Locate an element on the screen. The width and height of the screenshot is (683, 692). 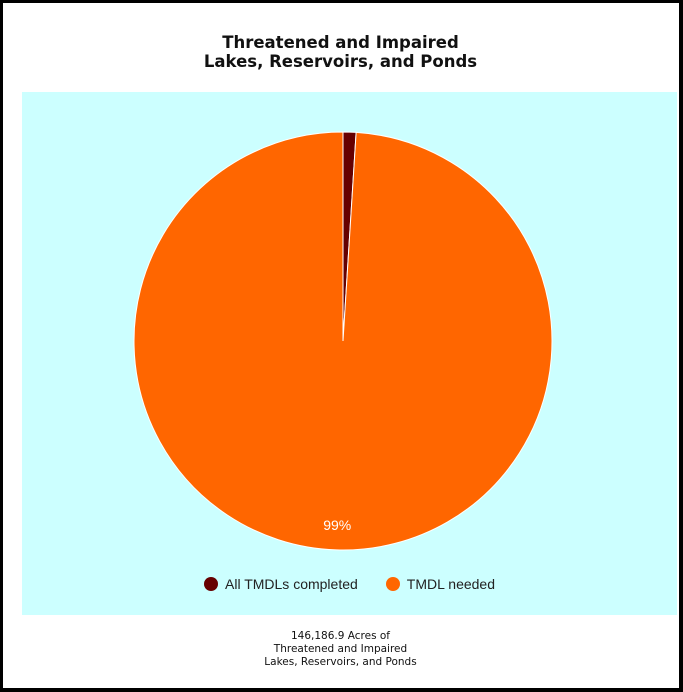
legend-item-tmdl-needed: TMDL needed is located at coordinates (440, 584).